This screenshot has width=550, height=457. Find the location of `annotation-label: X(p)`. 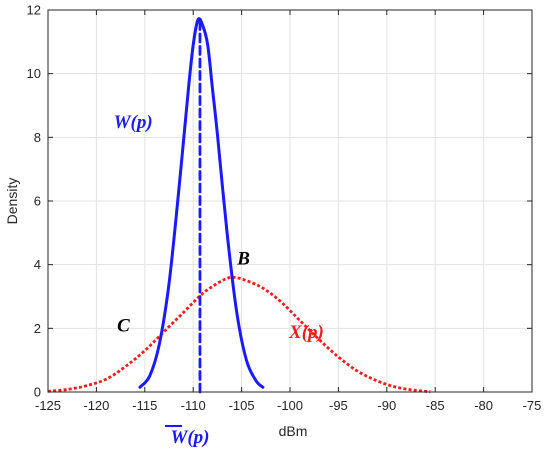

annotation-label: X(p) is located at coordinates (306, 332).